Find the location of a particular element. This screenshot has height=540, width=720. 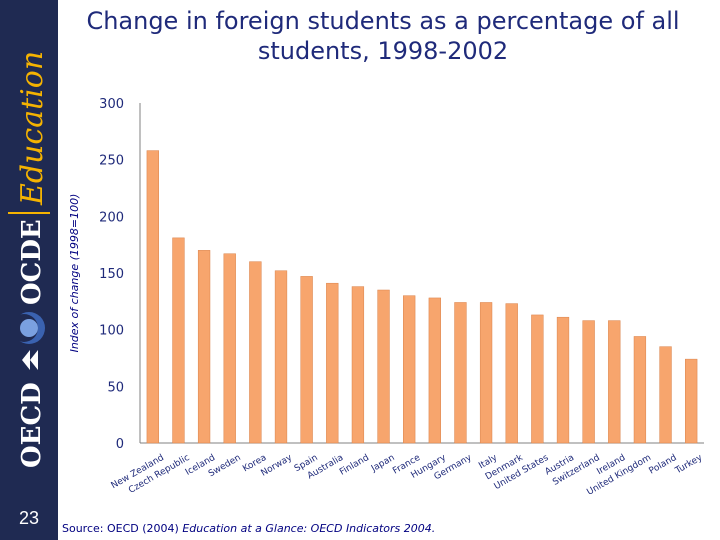

oecd-education-brand: OECD OCDE Education is located at coordinates (29, 259).